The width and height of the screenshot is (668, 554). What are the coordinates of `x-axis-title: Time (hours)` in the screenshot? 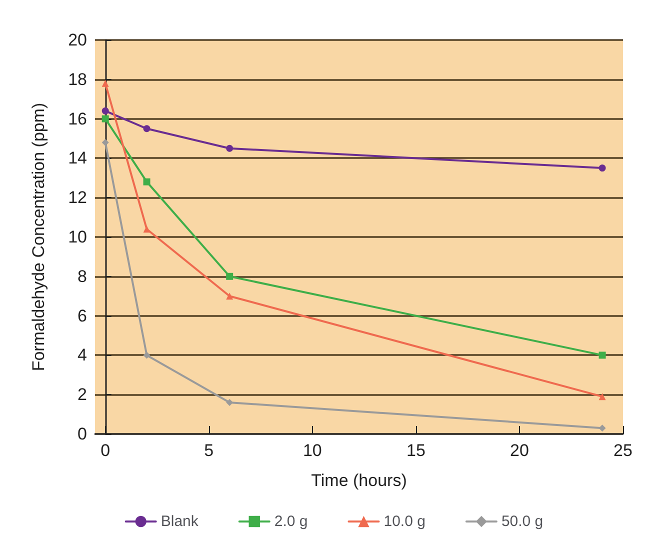 It's located at (359, 480).